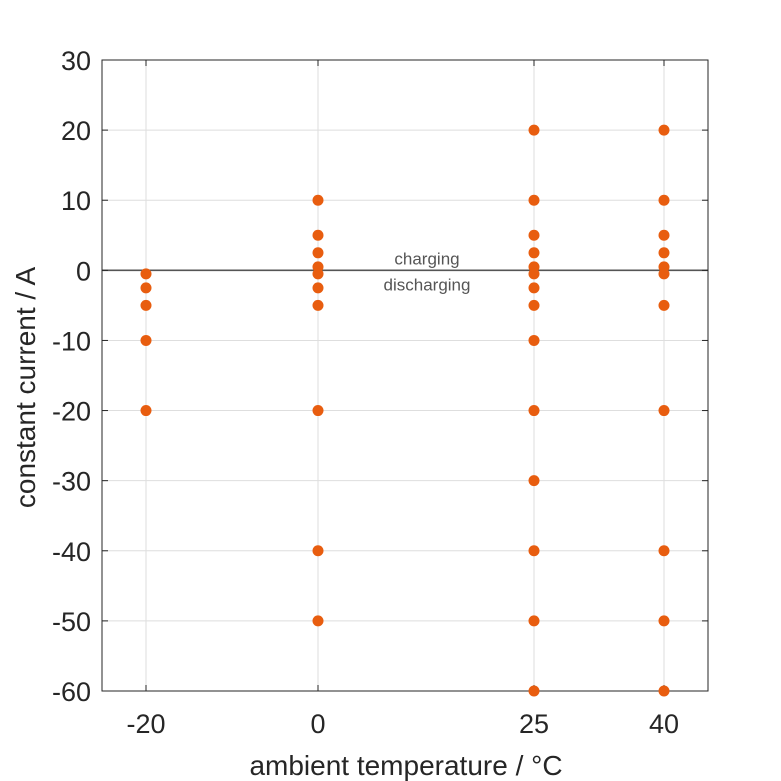 This screenshot has width=781, height=781. What do you see at coordinates (76, 61) in the screenshot?
I see `y-tick-label: 30` at bounding box center [76, 61].